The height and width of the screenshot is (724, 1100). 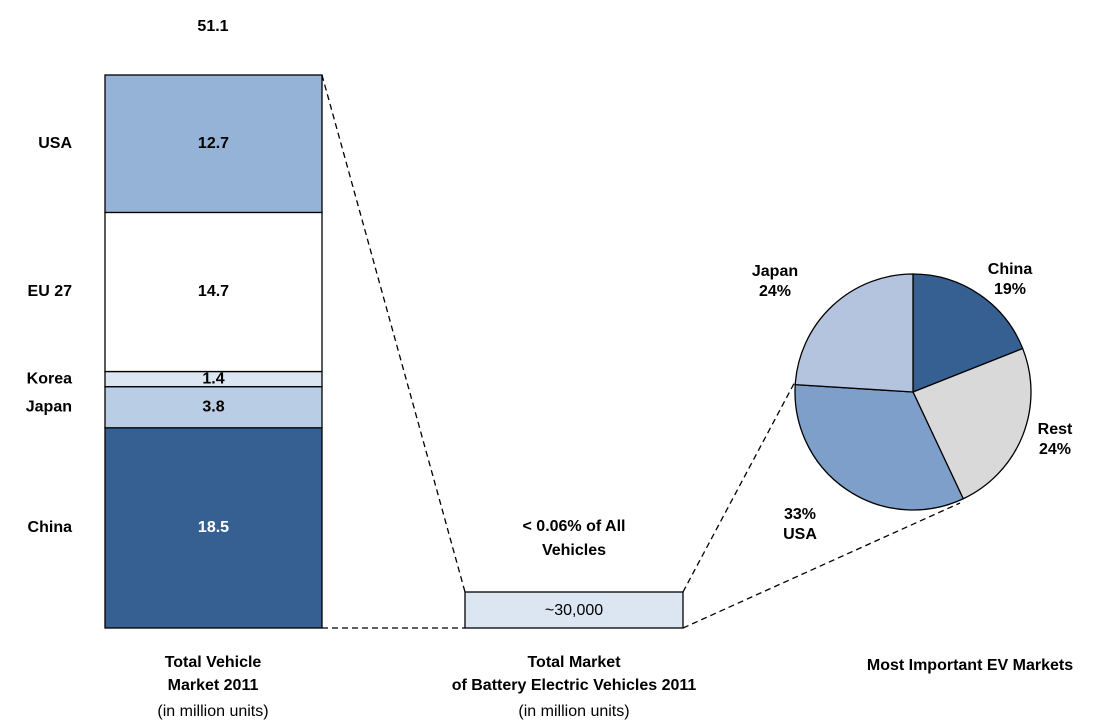 What do you see at coordinates (55, 143) in the screenshot?
I see `category-label: USA` at bounding box center [55, 143].